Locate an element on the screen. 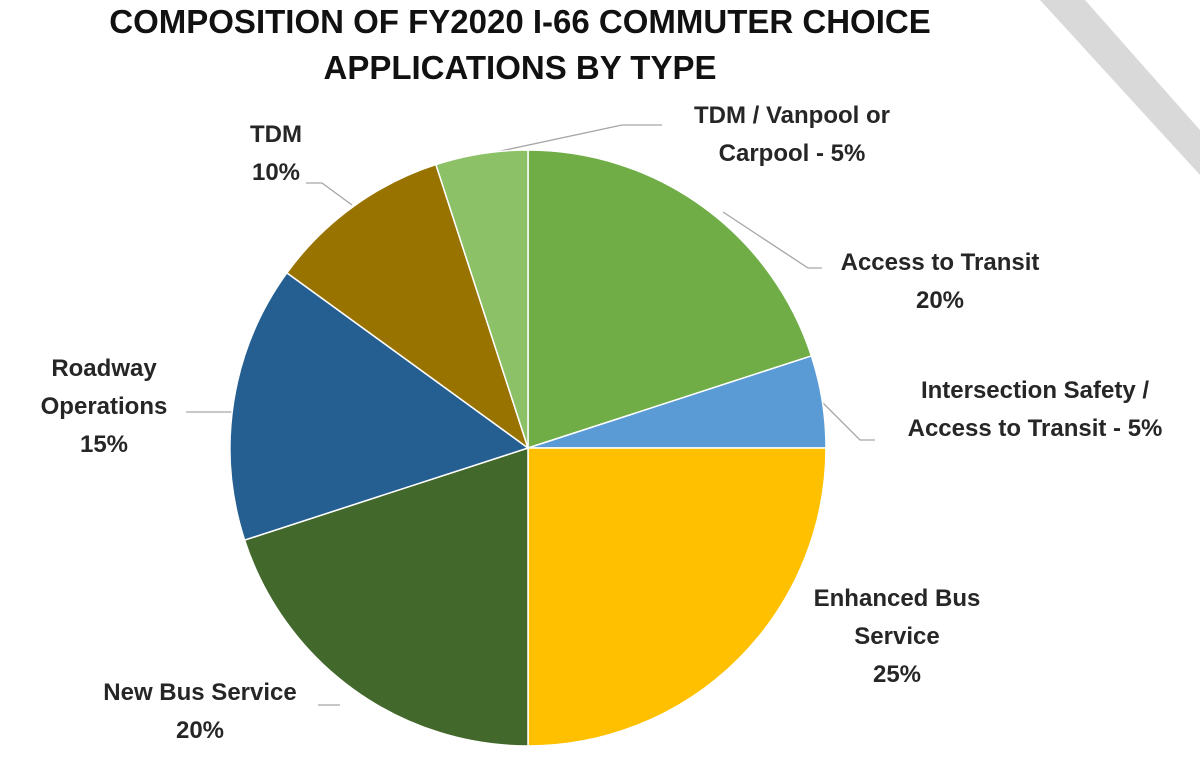 The width and height of the screenshot is (1200, 771). slice-label-line: 10% is located at coordinates (276, 172).